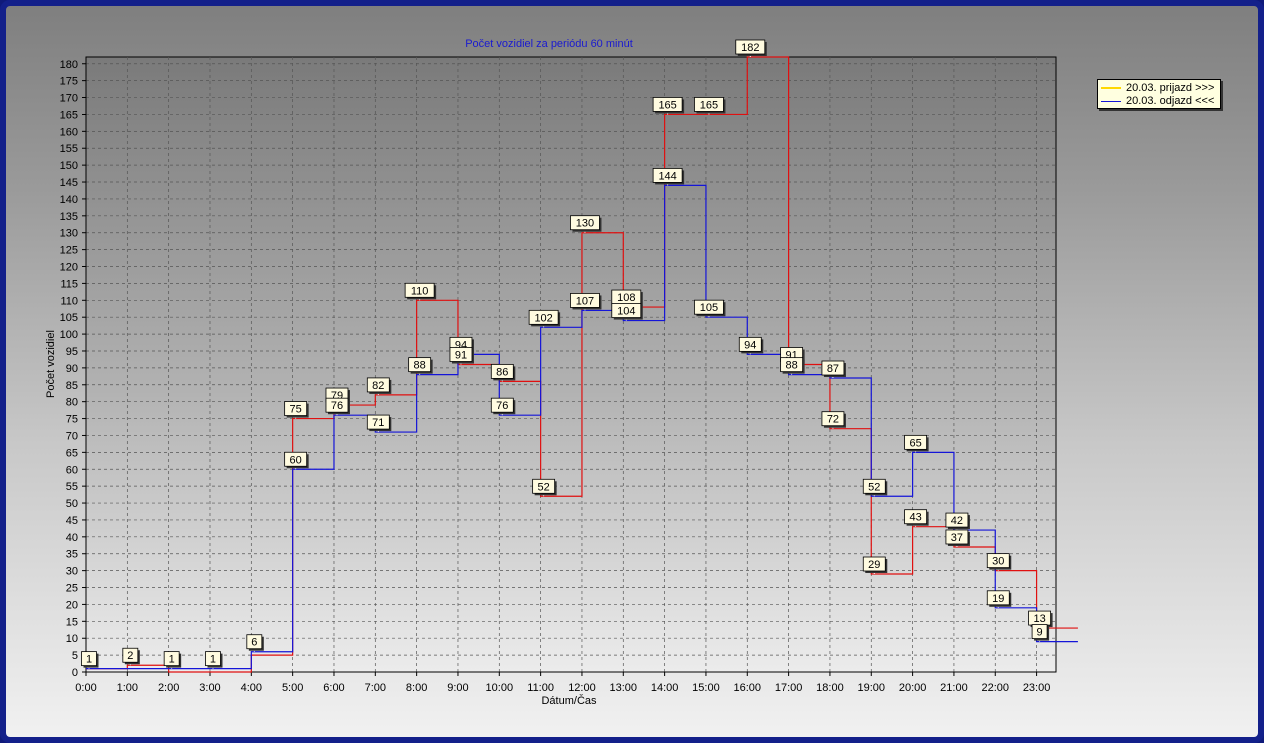  I want to click on data-label-text: 37, so click(957, 538).